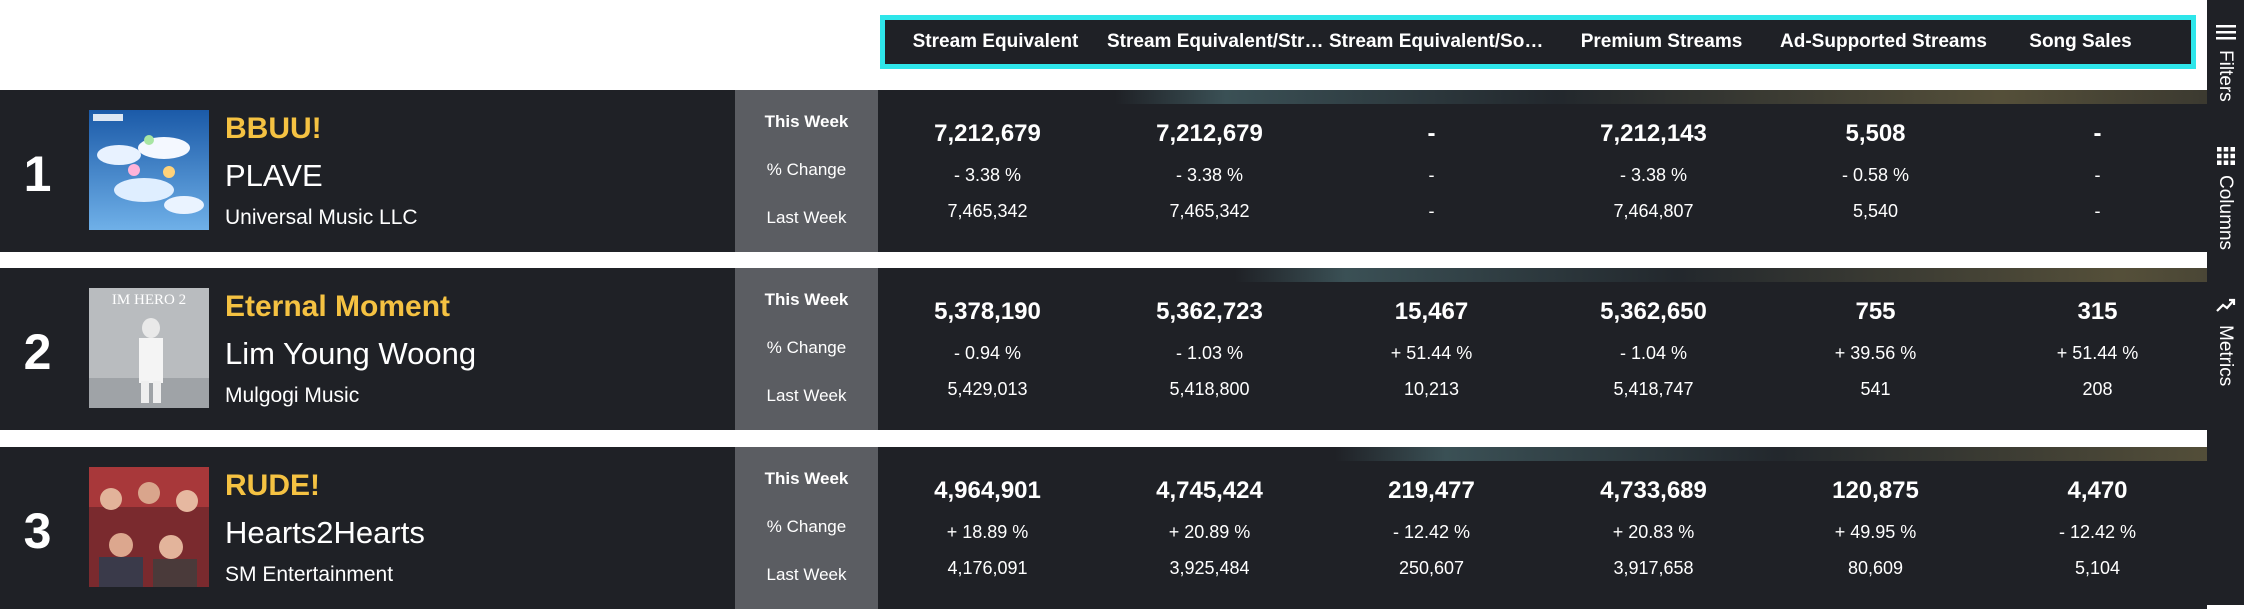 The width and height of the screenshot is (2244, 609). What do you see at coordinates (272, 485) in the screenshot?
I see `song-title: RUDE!` at bounding box center [272, 485].